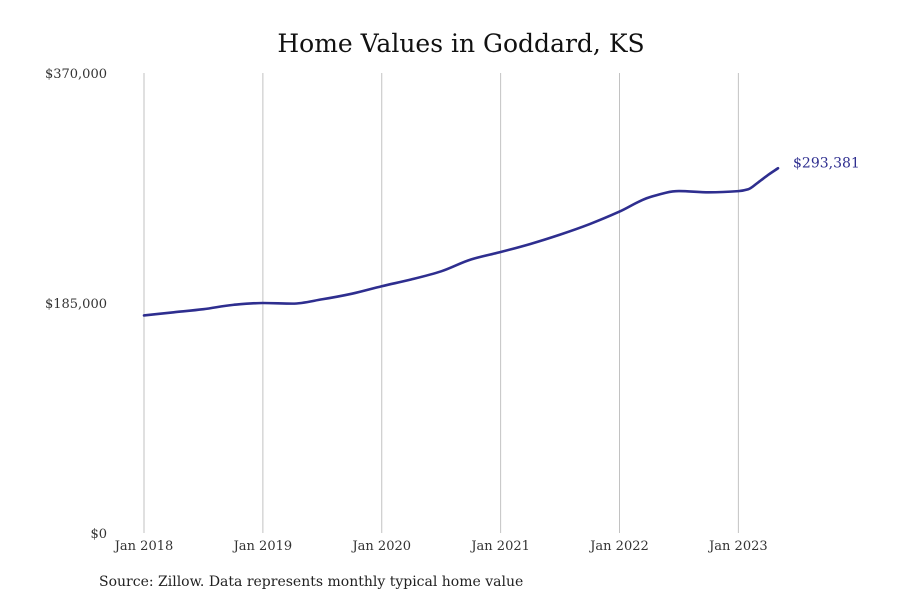 This screenshot has width=900, height=600. What do you see at coordinates (499, 546) in the screenshot?
I see `x-tick-label: Jan 2021` at bounding box center [499, 546].